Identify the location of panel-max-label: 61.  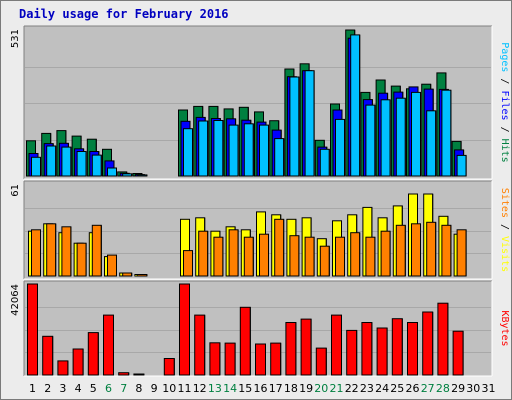
(15, 190).